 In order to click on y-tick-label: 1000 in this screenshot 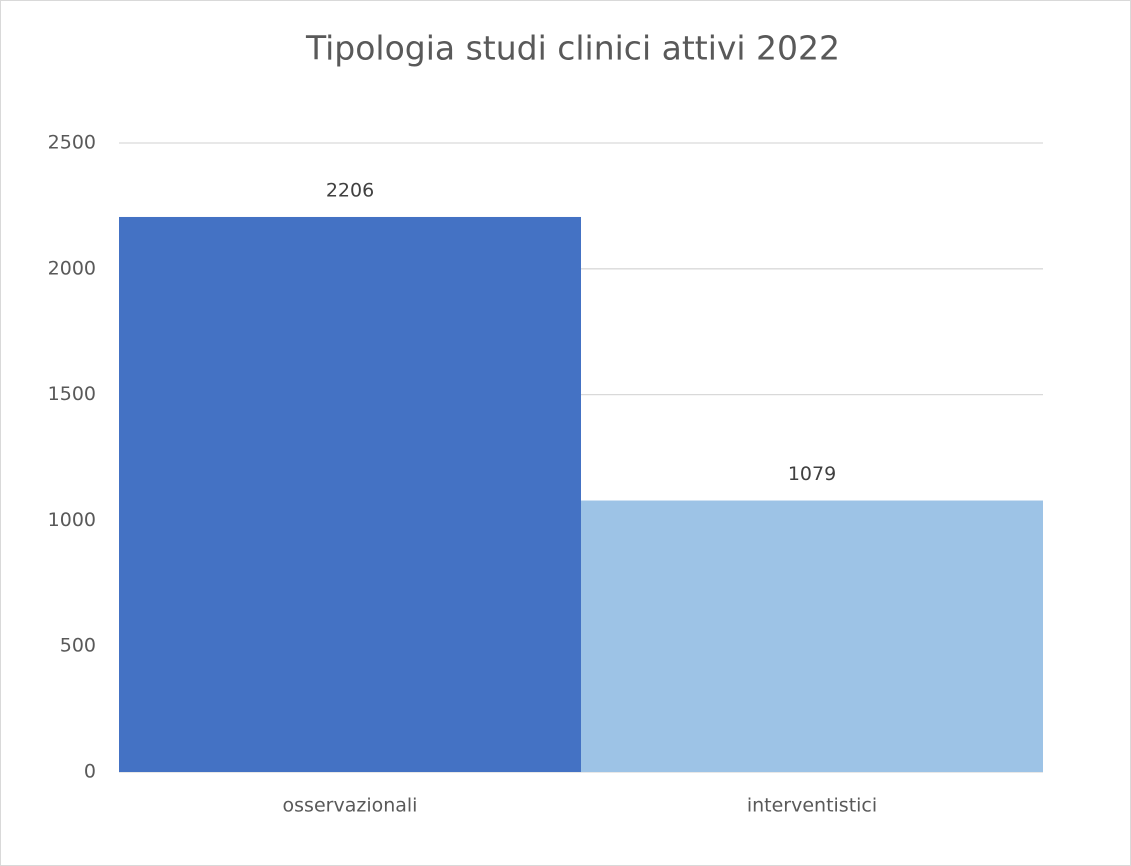, I will do `click(72, 520)`.